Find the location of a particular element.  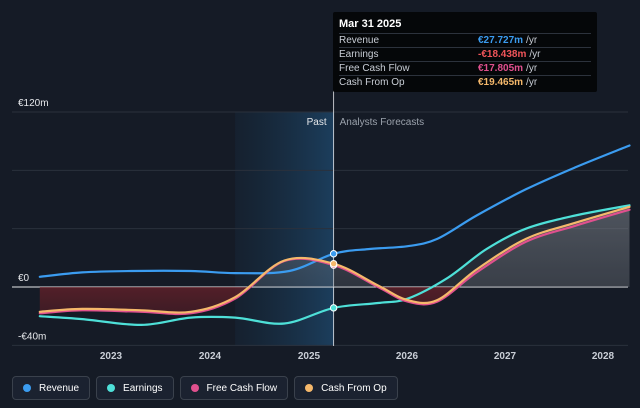

negative-area-fill is located at coordinates (334, 300).